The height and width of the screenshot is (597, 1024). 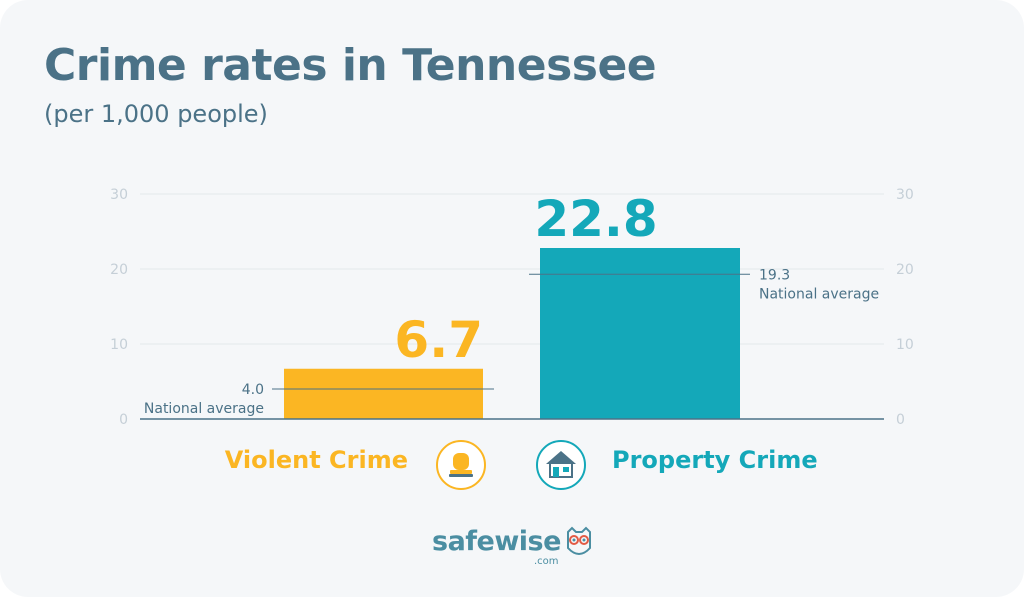 I want to click on chart-title: Crime rates in Tennessee, so click(x=350, y=65).